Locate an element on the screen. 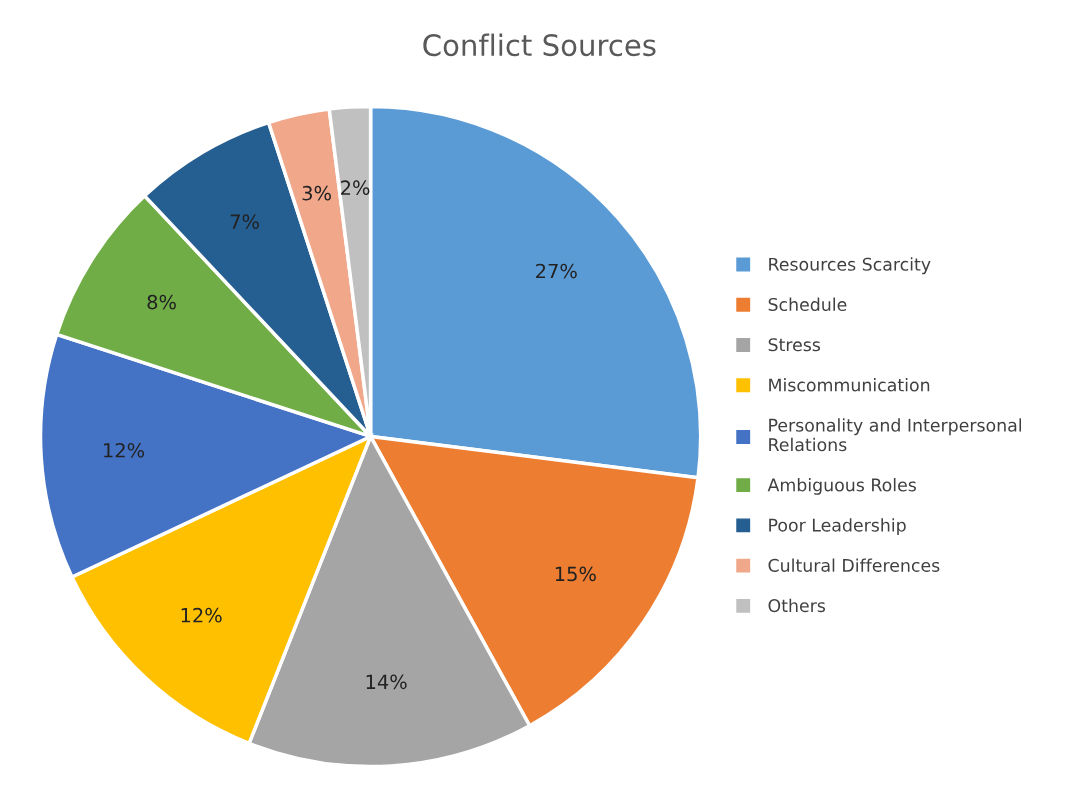 Image resolution: width=1068 pixels, height=795 pixels. legend-label: Poor Leadership is located at coordinates (837, 527).